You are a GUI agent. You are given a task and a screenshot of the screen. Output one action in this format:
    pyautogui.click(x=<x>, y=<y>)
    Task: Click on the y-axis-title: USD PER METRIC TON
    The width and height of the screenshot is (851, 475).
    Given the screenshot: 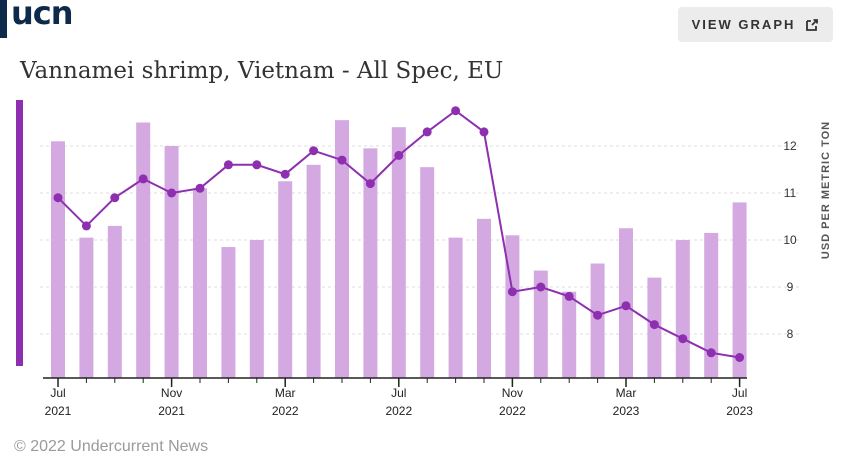 What is the action you would take?
    pyautogui.click(x=826, y=190)
    